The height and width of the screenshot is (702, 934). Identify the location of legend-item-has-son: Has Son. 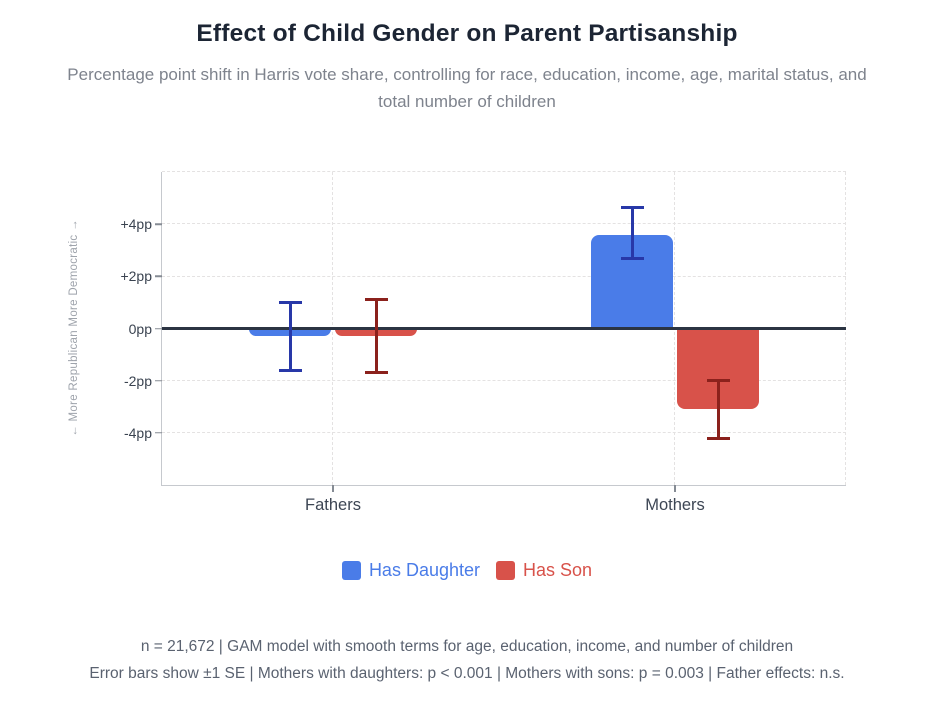
(544, 570).